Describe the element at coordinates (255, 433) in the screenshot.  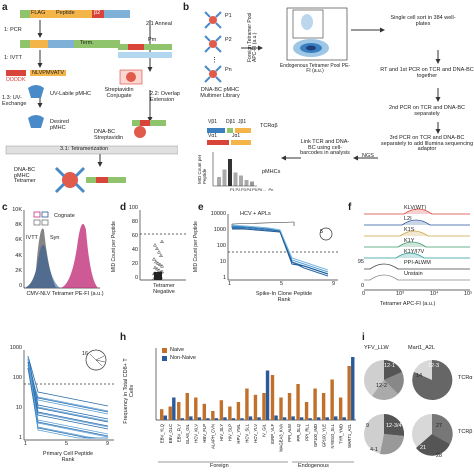
I see `category-label: HCV_YLV` at that location.